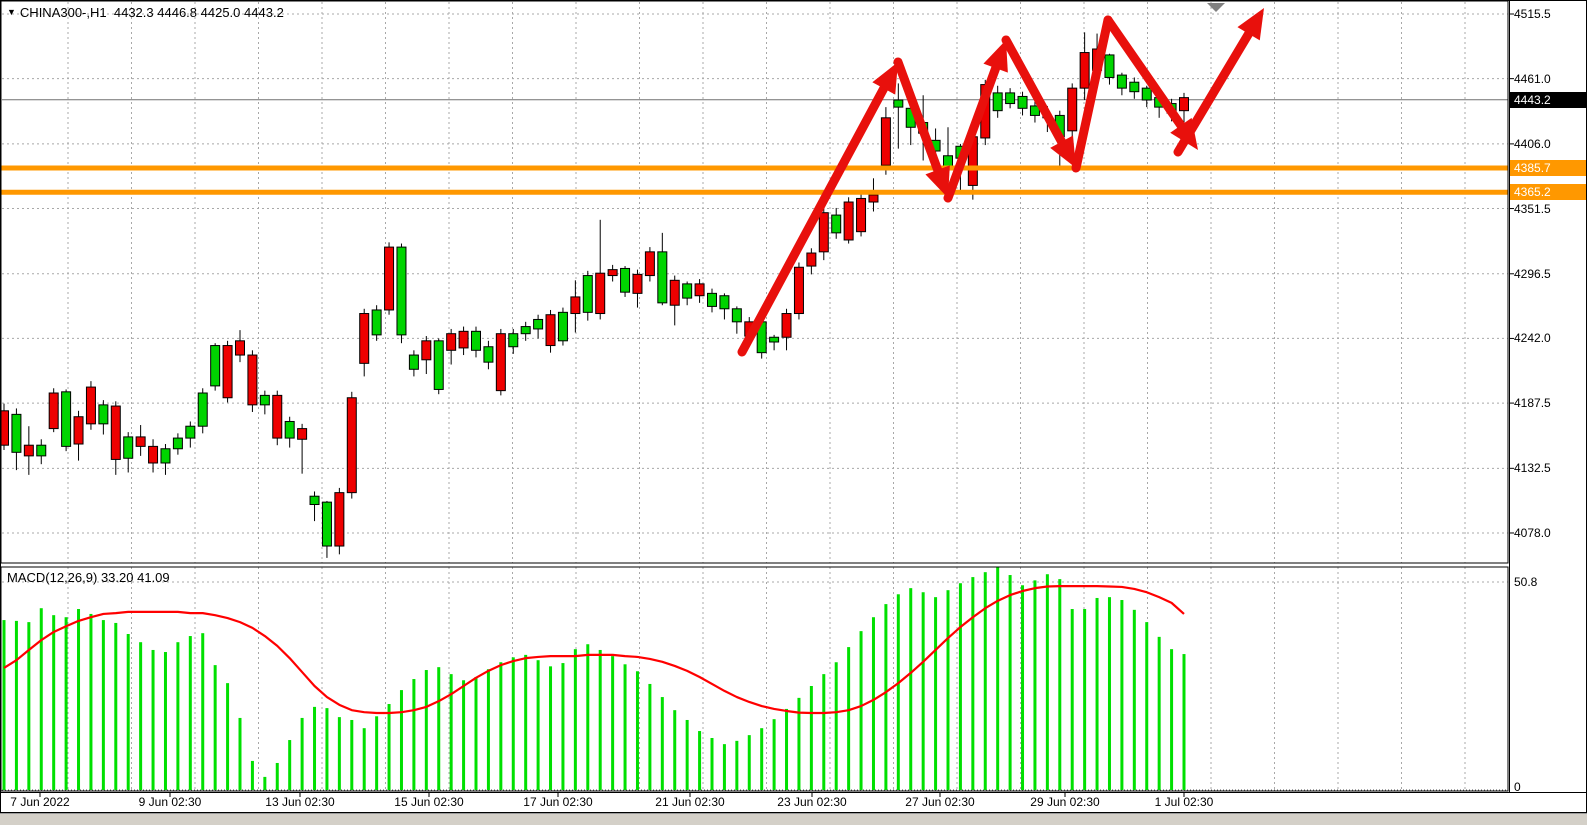  I want to click on price-tick-label: 4296.5, so click(1532, 273).